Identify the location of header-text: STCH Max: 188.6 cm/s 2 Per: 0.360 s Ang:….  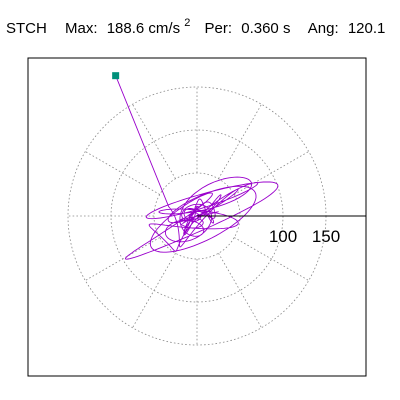
(195, 25).